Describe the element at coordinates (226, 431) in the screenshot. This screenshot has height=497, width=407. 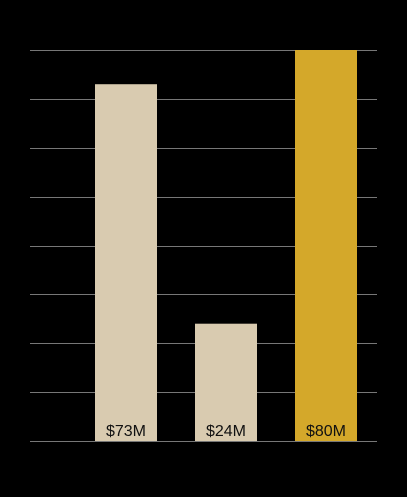
I see `value-label: $24M` at that location.